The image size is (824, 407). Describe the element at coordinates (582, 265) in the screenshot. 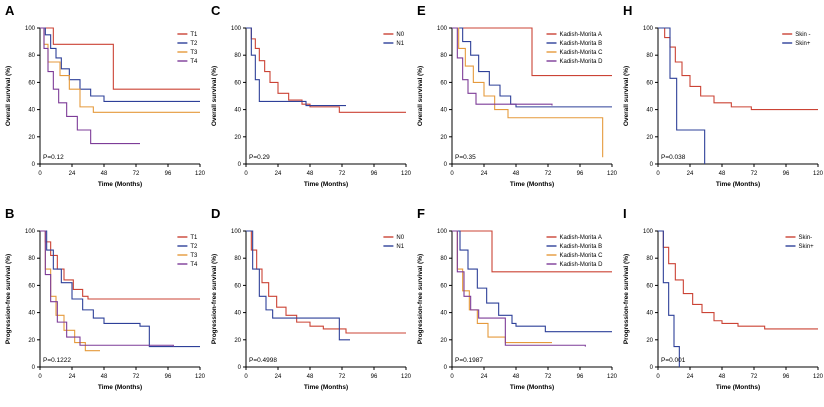

I see `legend-label: Kadish-Morita D` at that location.